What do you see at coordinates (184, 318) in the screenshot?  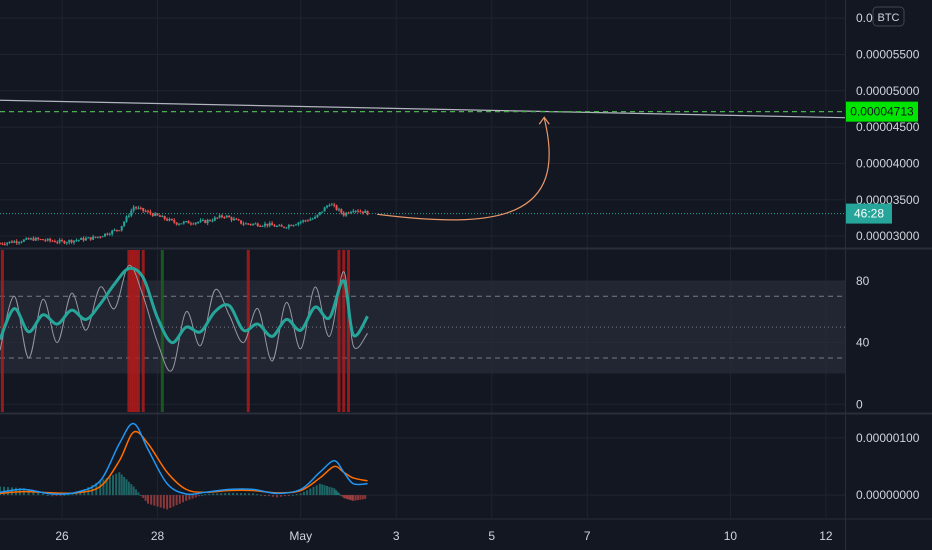 I see `rsi-fast-line` at bounding box center [184, 318].